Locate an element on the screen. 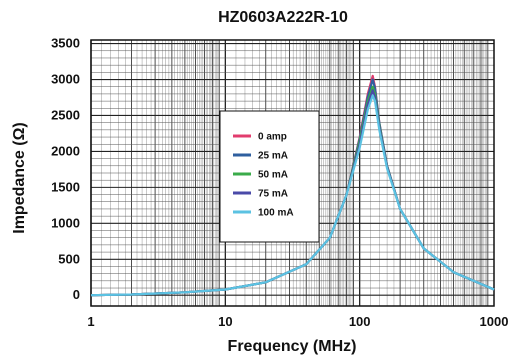 Image resolution: width=509 pixels, height=360 pixels. legend-label: 50 mA is located at coordinates (273, 175).